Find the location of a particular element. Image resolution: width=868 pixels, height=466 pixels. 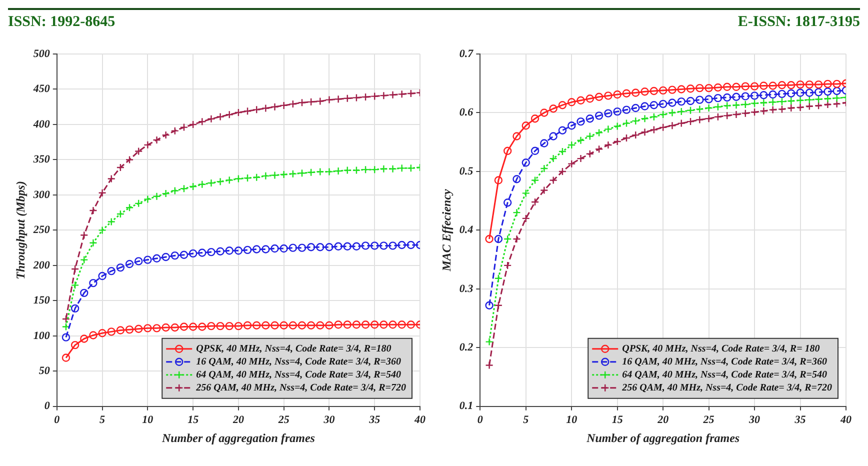

y-tick-label: 0 is located at coordinates (47, 406).